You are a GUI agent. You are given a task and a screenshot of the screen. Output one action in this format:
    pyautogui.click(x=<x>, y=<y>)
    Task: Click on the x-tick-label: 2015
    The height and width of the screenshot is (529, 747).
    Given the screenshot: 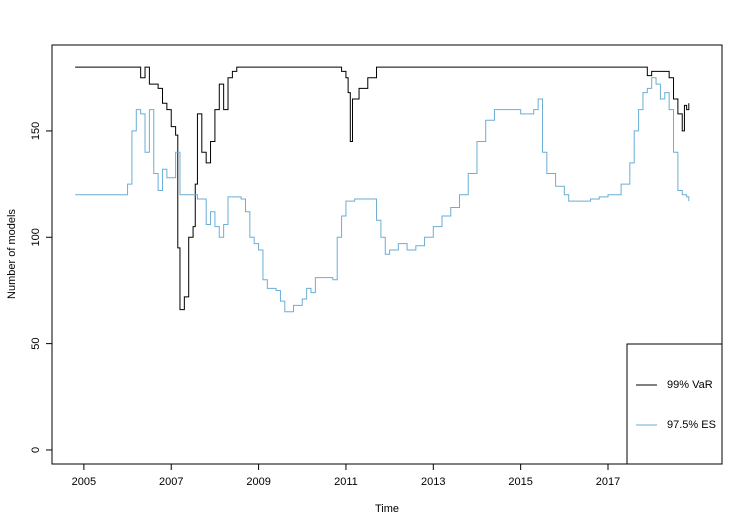 What is the action you would take?
    pyautogui.click(x=520, y=482)
    